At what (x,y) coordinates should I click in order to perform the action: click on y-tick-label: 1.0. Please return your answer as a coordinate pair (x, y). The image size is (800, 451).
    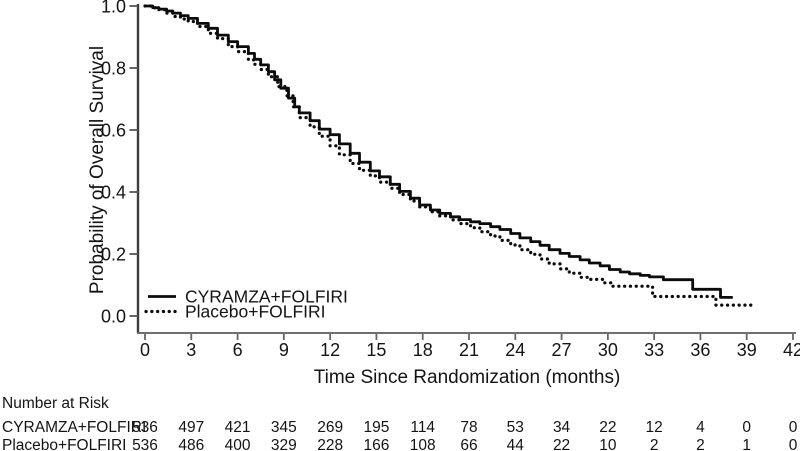
    Looking at the image, I should click on (113, 8).